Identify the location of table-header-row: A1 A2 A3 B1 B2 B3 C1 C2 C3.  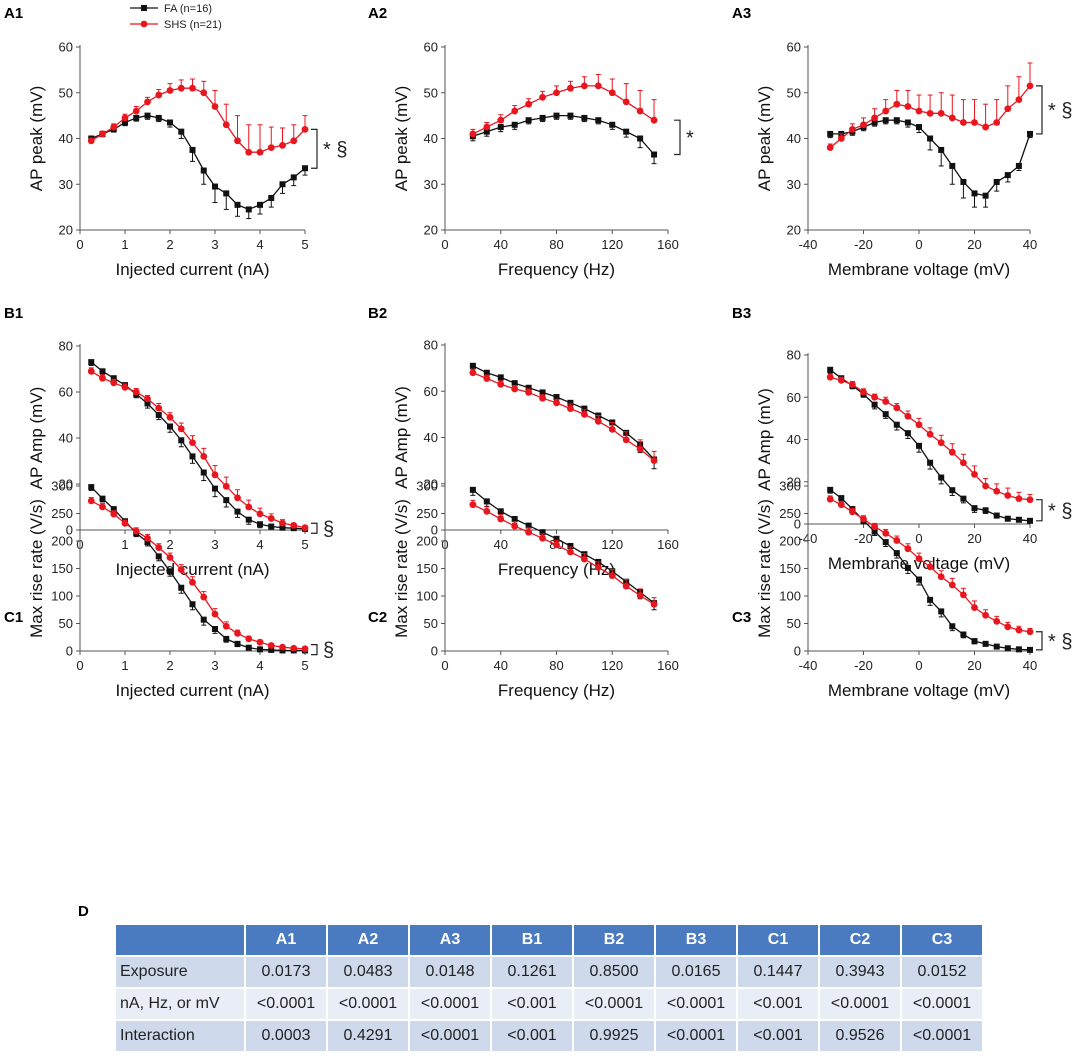
(549, 940).